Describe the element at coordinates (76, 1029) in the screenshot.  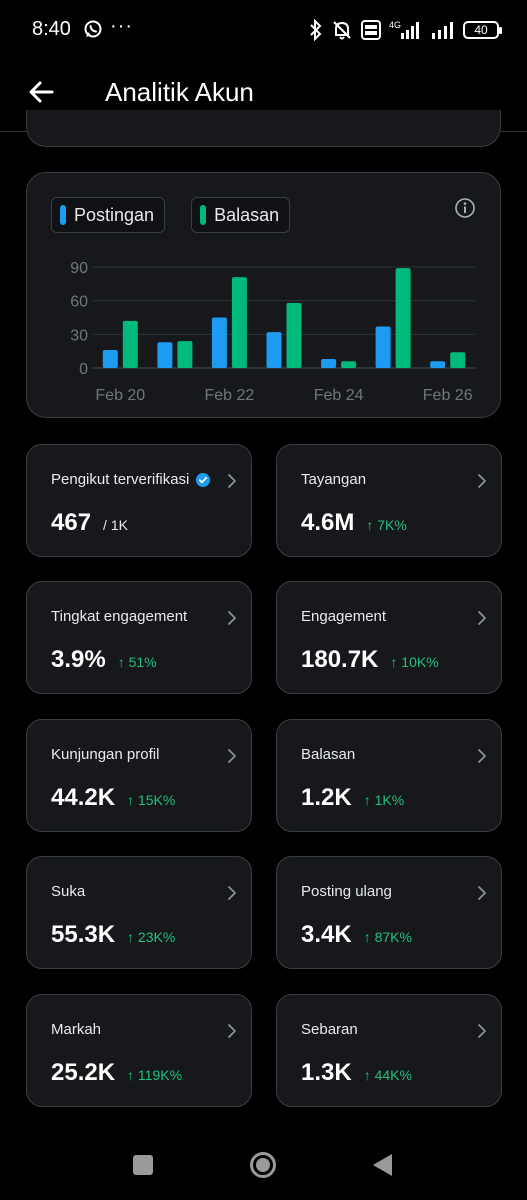
I see `stat-label: Markah` at that location.